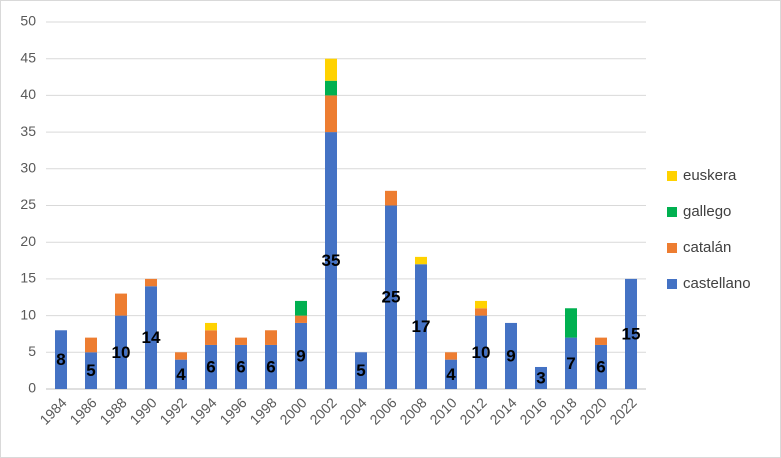  I want to click on y-tick-label: 40, so click(28, 94).